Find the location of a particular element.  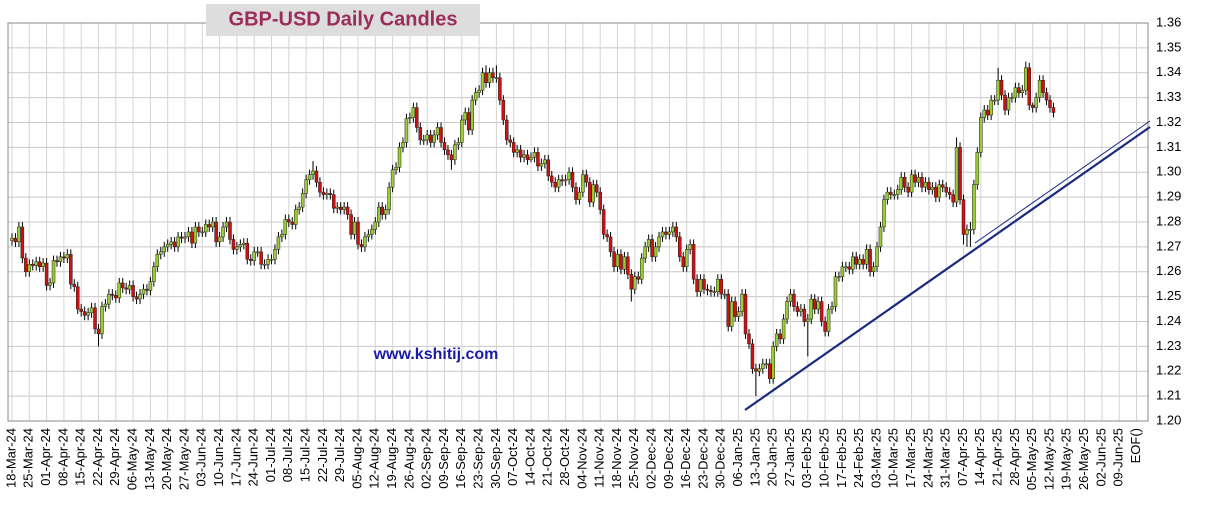

x-tick-label: 15-Apr-24 is located at coordinates (80, 457).